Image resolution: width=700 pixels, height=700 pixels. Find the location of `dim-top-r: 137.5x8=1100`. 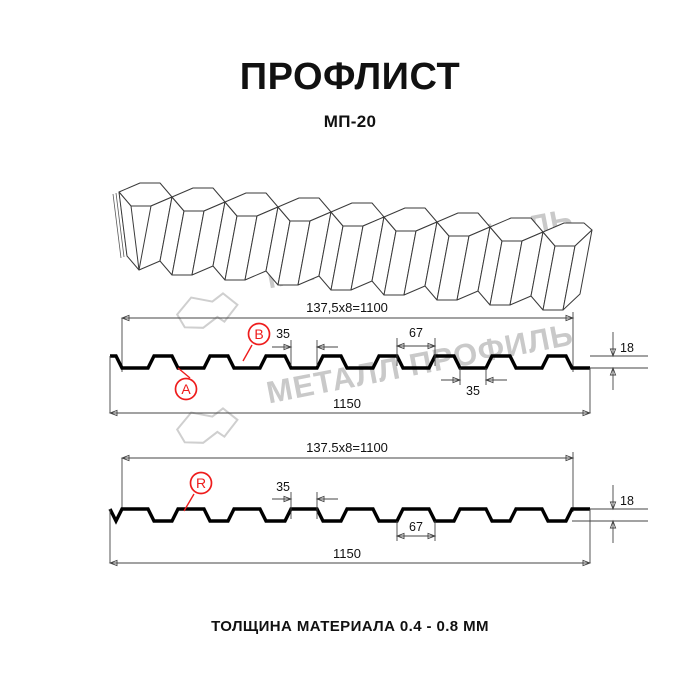

dim-top-r: 137.5x8=1100 is located at coordinates (347, 447).